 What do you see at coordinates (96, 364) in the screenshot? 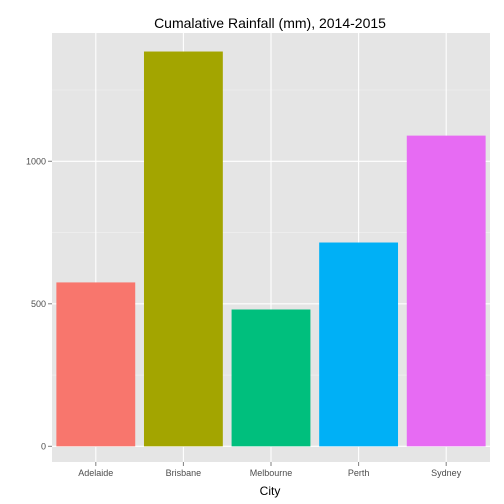
I see `bar-adelaide` at bounding box center [96, 364].